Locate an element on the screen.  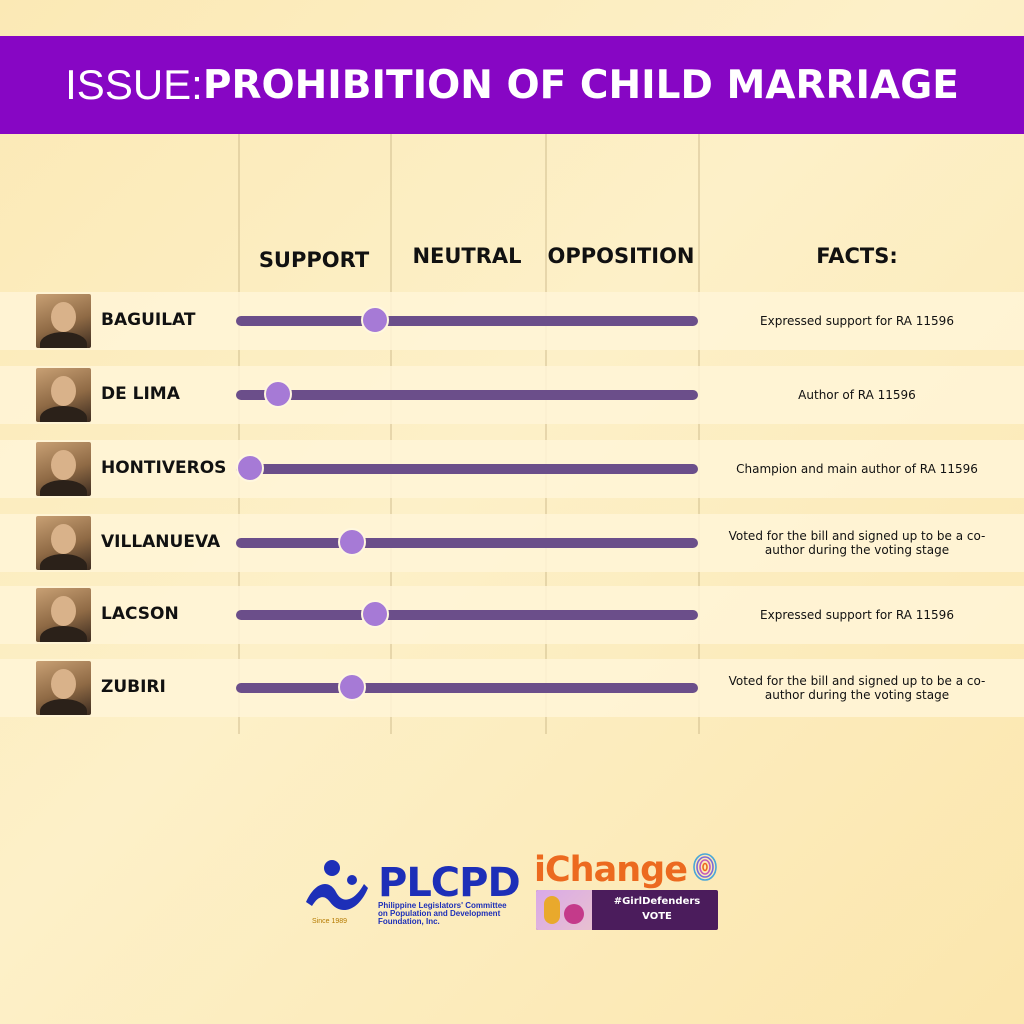
badge-vote: VOTE is located at coordinates (657, 916).